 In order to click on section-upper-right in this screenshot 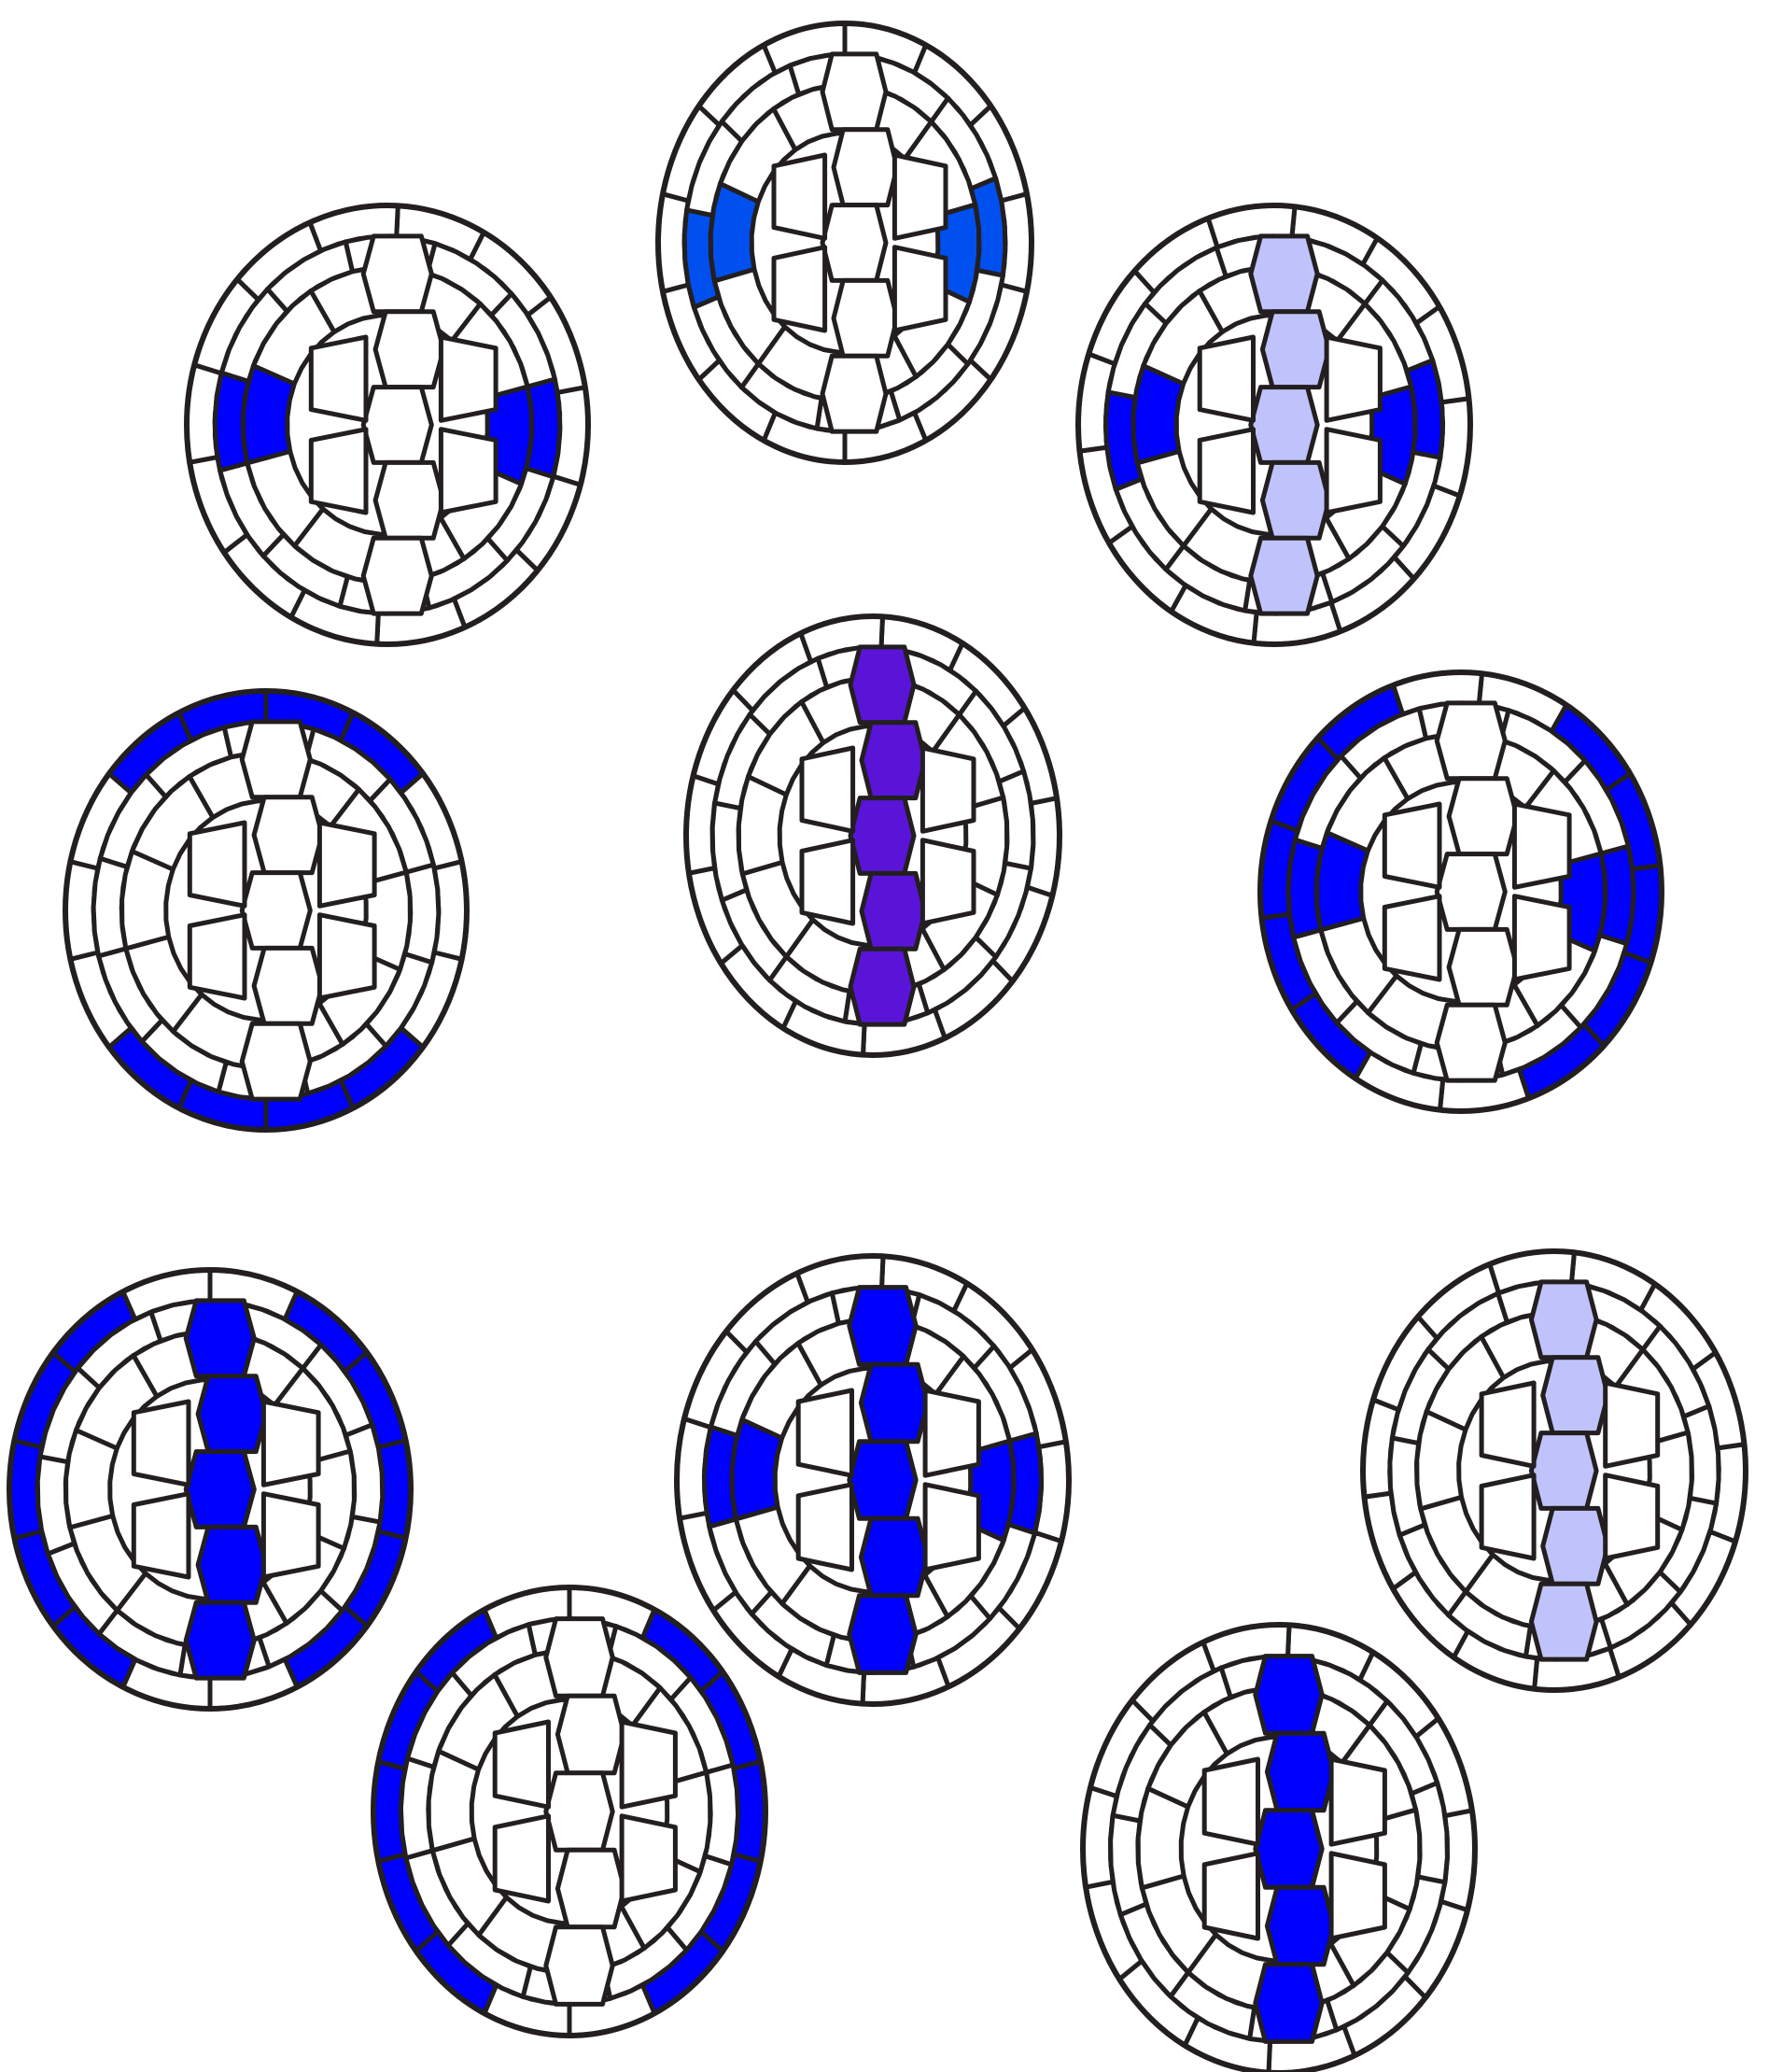, I will do `click(1274, 425)`.